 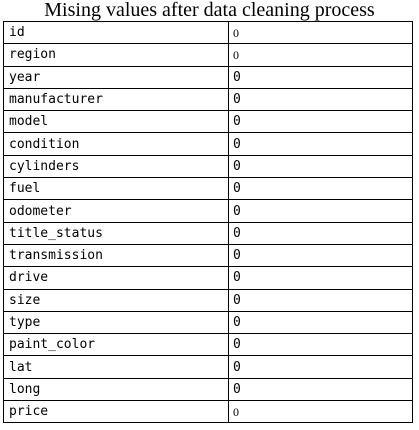 I want to click on table-row: title_status 0, so click(x=208, y=233).